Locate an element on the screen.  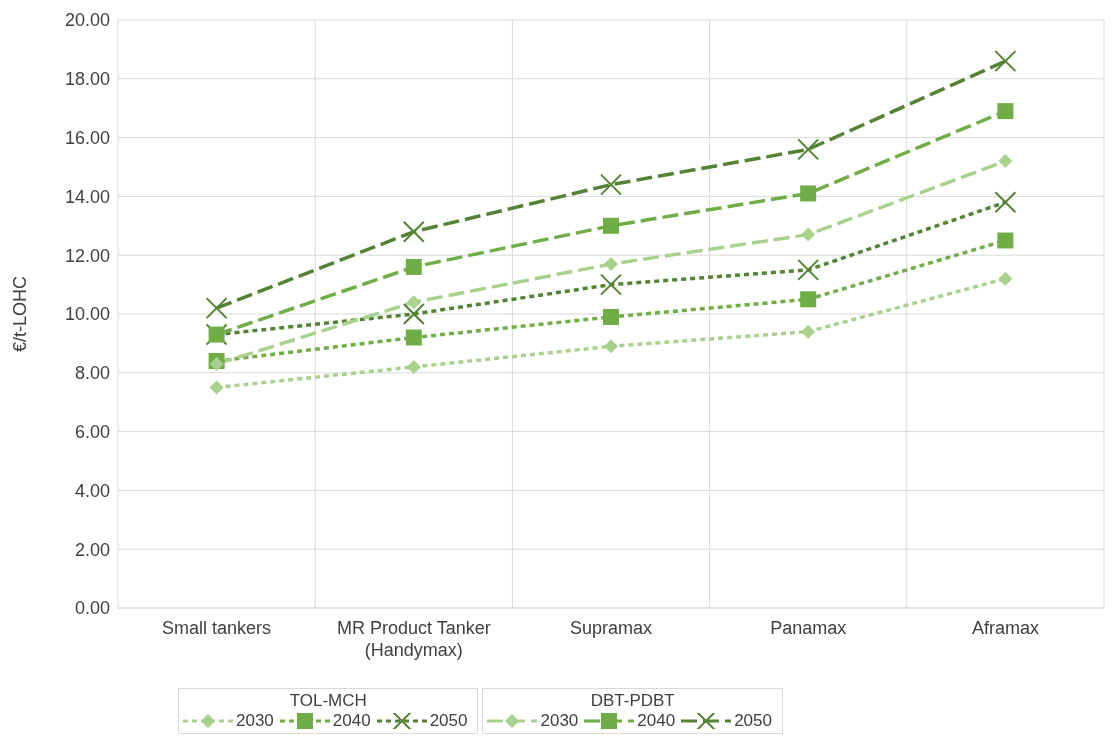
y-tick-label: 0.00 is located at coordinates (92, 608).